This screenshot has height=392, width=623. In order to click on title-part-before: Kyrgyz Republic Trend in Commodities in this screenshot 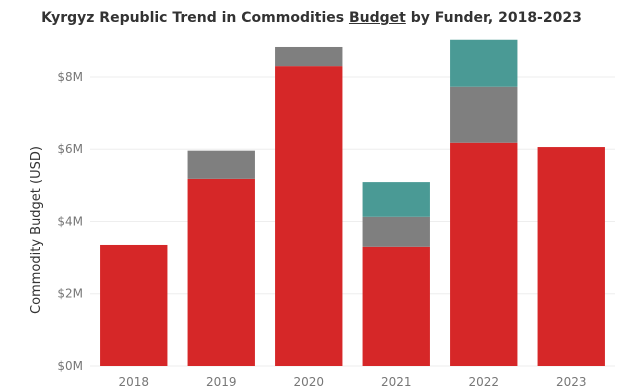, I will do `click(195, 18)`.